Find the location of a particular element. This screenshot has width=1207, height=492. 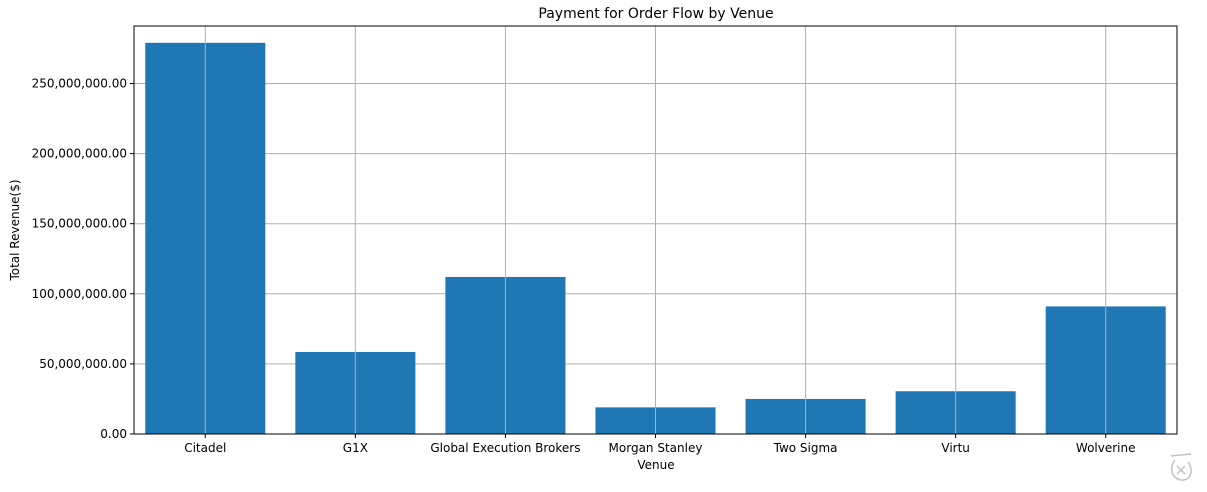

chart-title: Payment for Order Flow by Venue is located at coordinates (655, 14).